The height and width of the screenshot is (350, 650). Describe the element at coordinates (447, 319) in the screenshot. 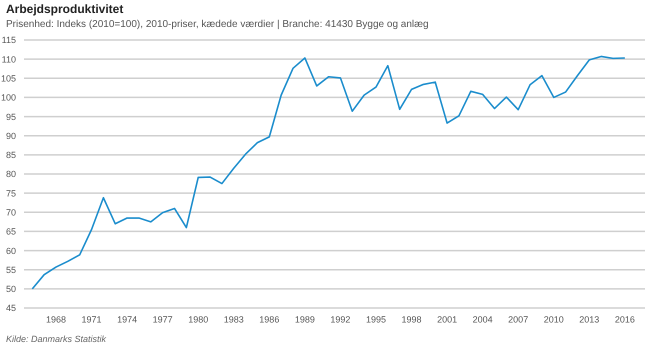

I see `x-tick-label: 2001` at that location.